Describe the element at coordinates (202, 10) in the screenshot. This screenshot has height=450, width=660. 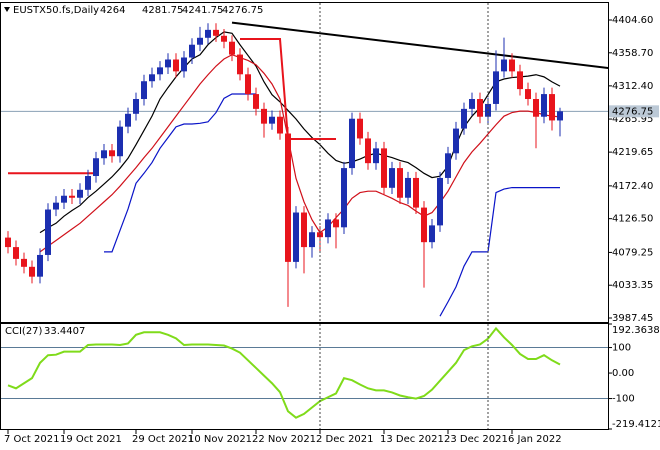
I see `header-low: 4241.75` at that location.